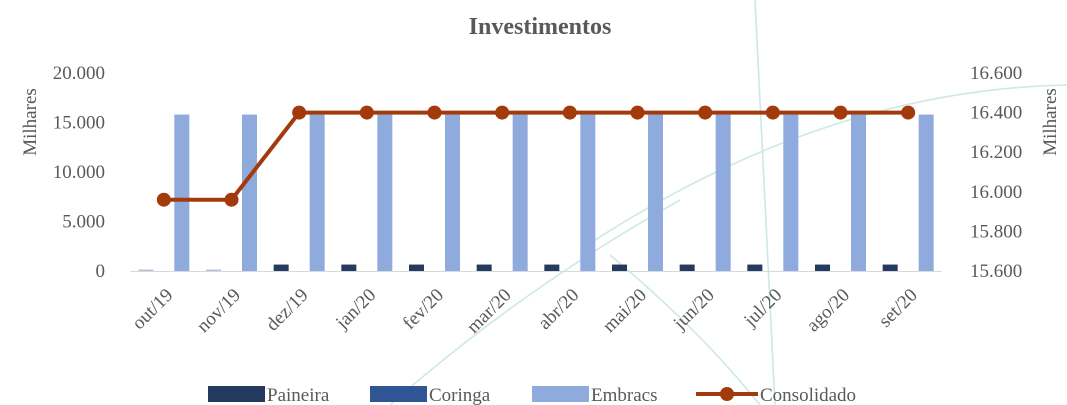 The height and width of the screenshot is (405, 1067). What do you see at coordinates (219, 311) in the screenshot?
I see `x-tick-label-nov-19: nov/19` at bounding box center [219, 311].